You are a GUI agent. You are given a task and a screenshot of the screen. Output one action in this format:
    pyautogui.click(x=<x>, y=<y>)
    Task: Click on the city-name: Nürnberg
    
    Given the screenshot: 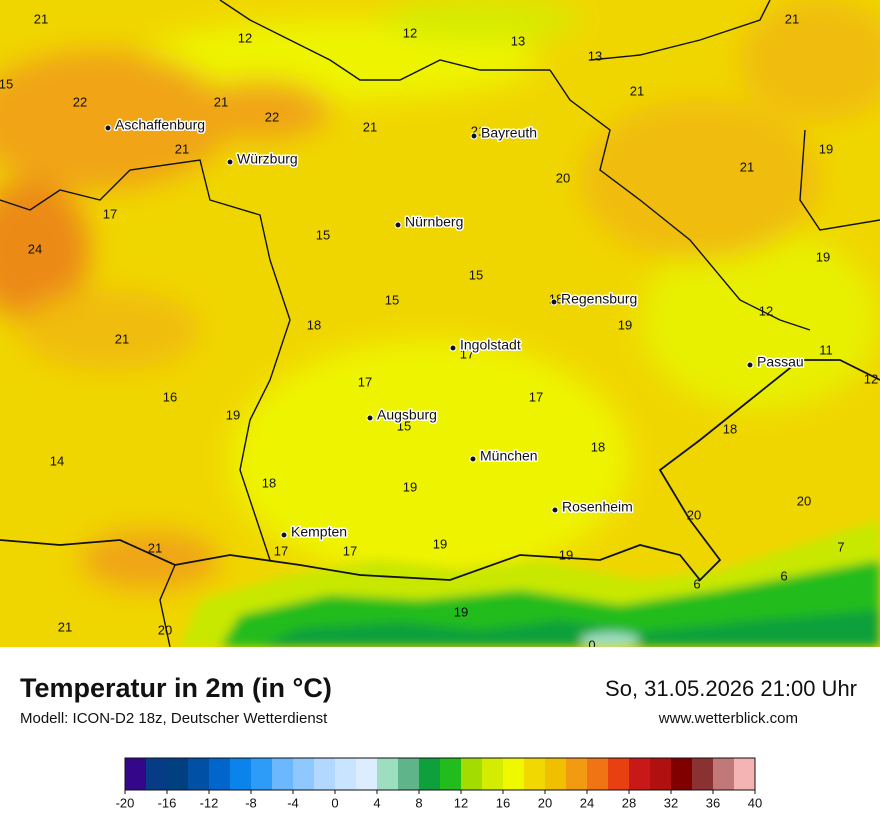 What is the action you would take?
    pyautogui.click(x=434, y=222)
    